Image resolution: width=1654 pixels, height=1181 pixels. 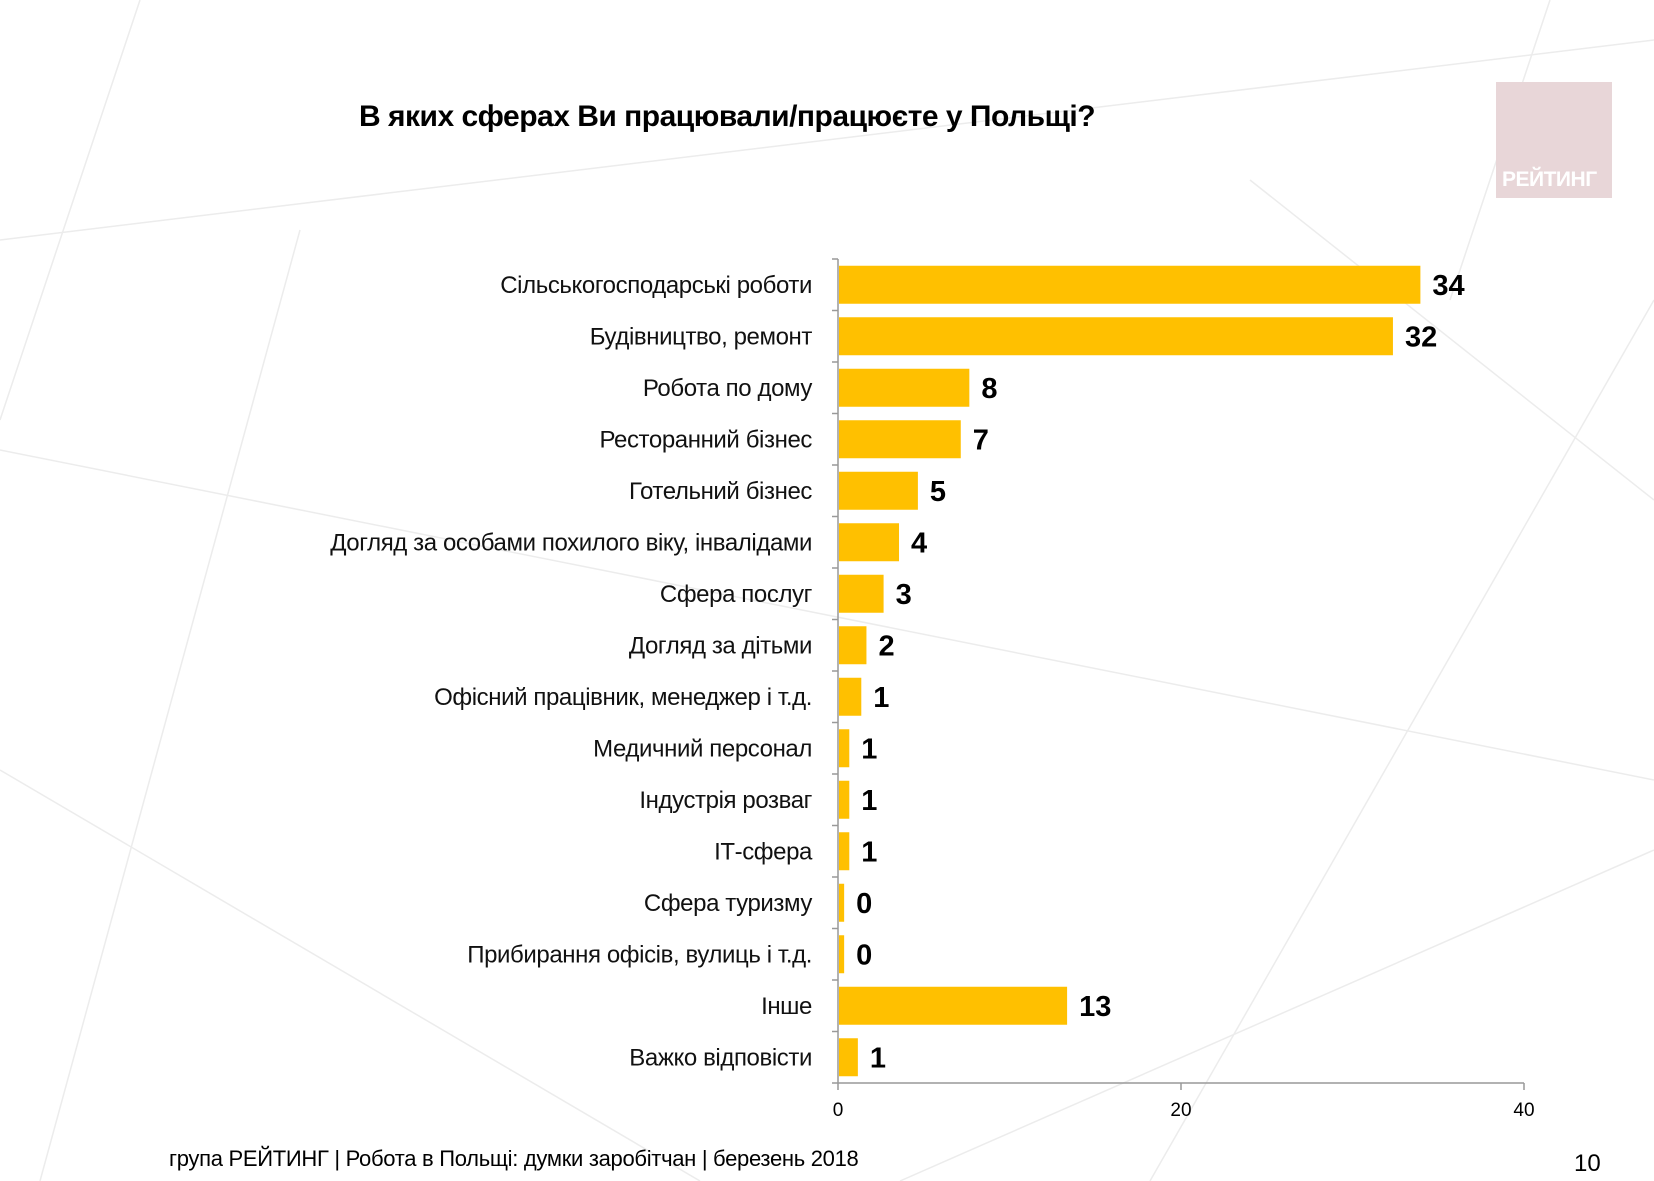 What do you see at coordinates (639, 954) in the screenshot?
I see `category-label: Прибирання офісів, вулиць і т.д.` at bounding box center [639, 954].